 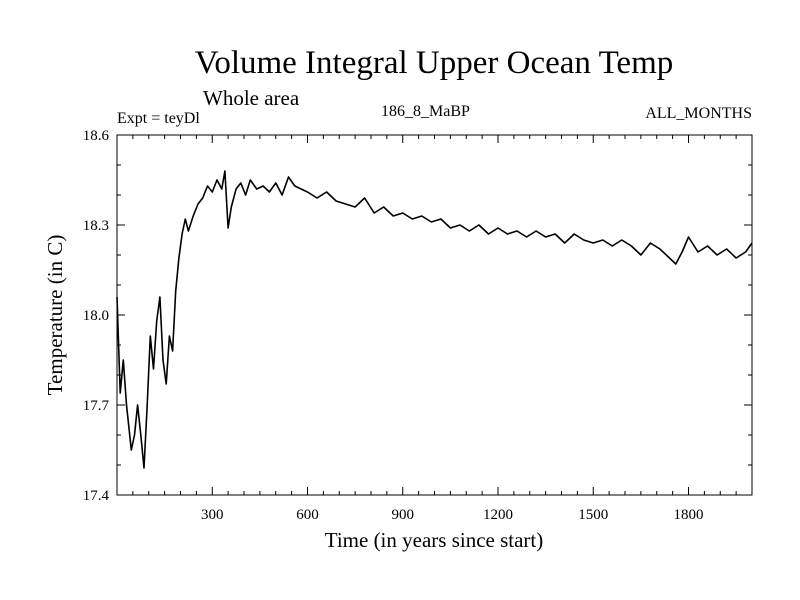 What do you see at coordinates (403, 515) in the screenshot?
I see `x-tick-label: 900` at bounding box center [403, 515].